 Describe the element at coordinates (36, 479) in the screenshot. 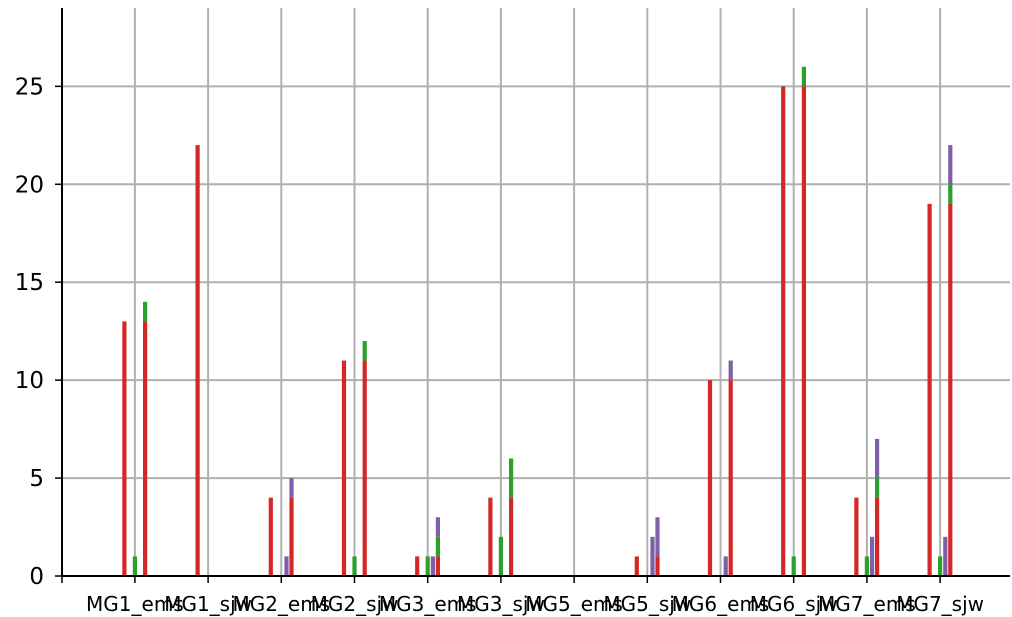

I see `y-tick-label: 5` at that location.